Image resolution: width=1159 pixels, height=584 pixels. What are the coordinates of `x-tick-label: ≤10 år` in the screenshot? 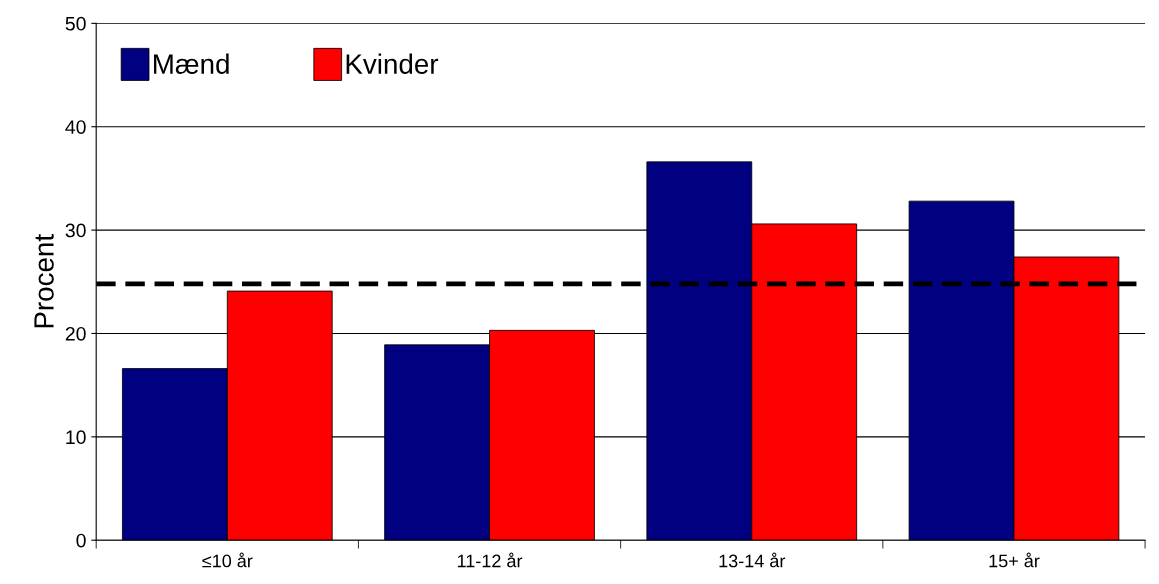 It's located at (227, 560).